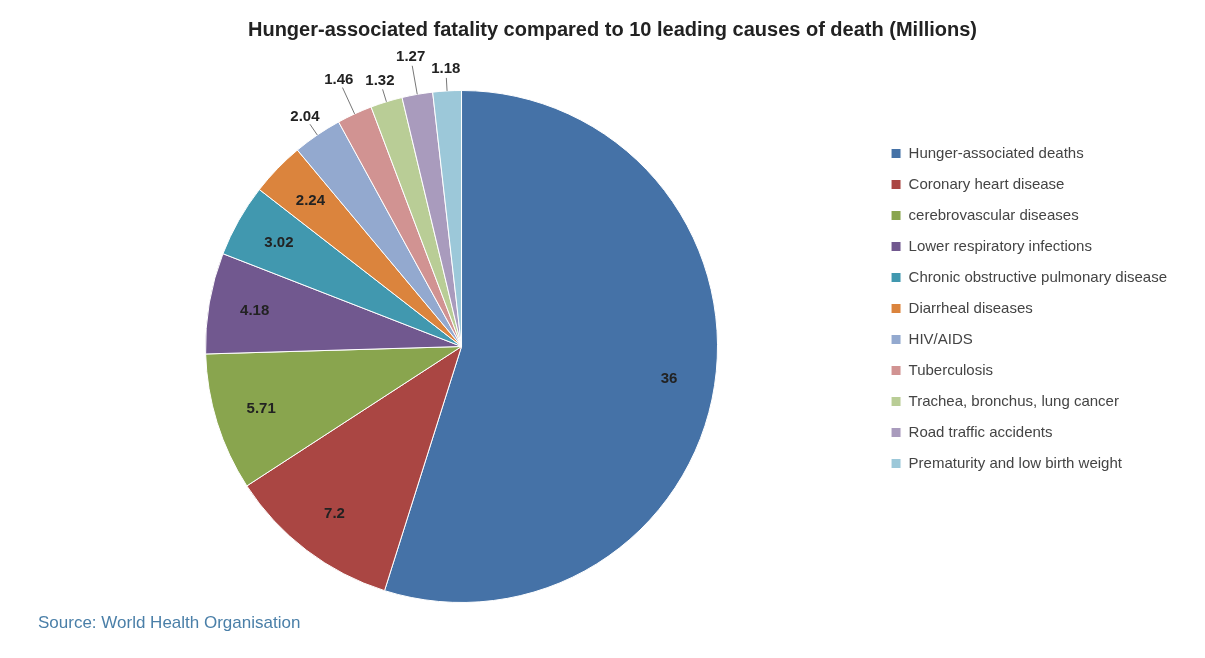 Image resolution: width=1205 pixels, height=658 pixels. What do you see at coordinates (612, 28) in the screenshot?
I see `chart-title: Hunger-associated fatality compared to 10 leading causes of death (Millions)` at bounding box center [612, 28].